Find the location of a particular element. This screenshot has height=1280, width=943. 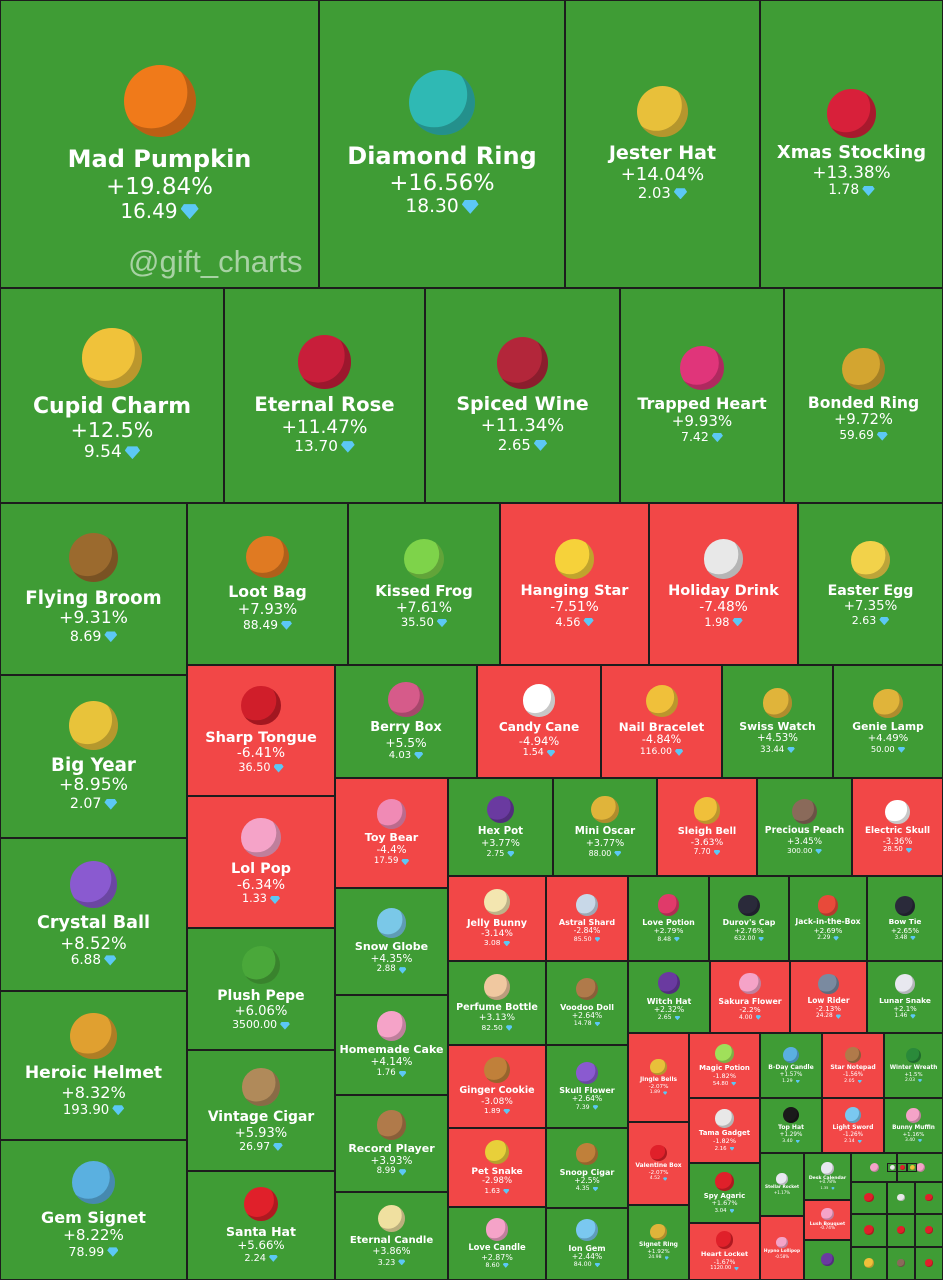

tile-witch-hat: Witch Hat +2.32% 2.65 is located at coordinates (669, 997).